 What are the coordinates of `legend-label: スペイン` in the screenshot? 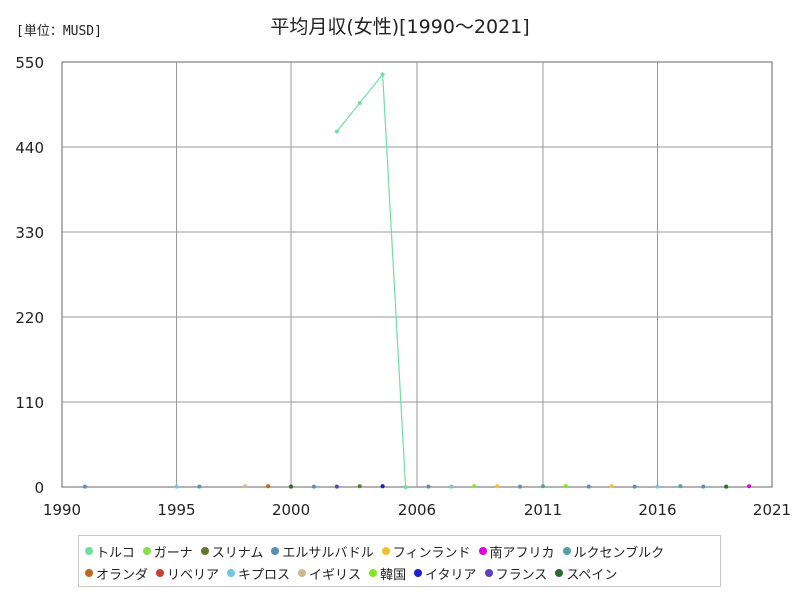 It's located at (592, 575).